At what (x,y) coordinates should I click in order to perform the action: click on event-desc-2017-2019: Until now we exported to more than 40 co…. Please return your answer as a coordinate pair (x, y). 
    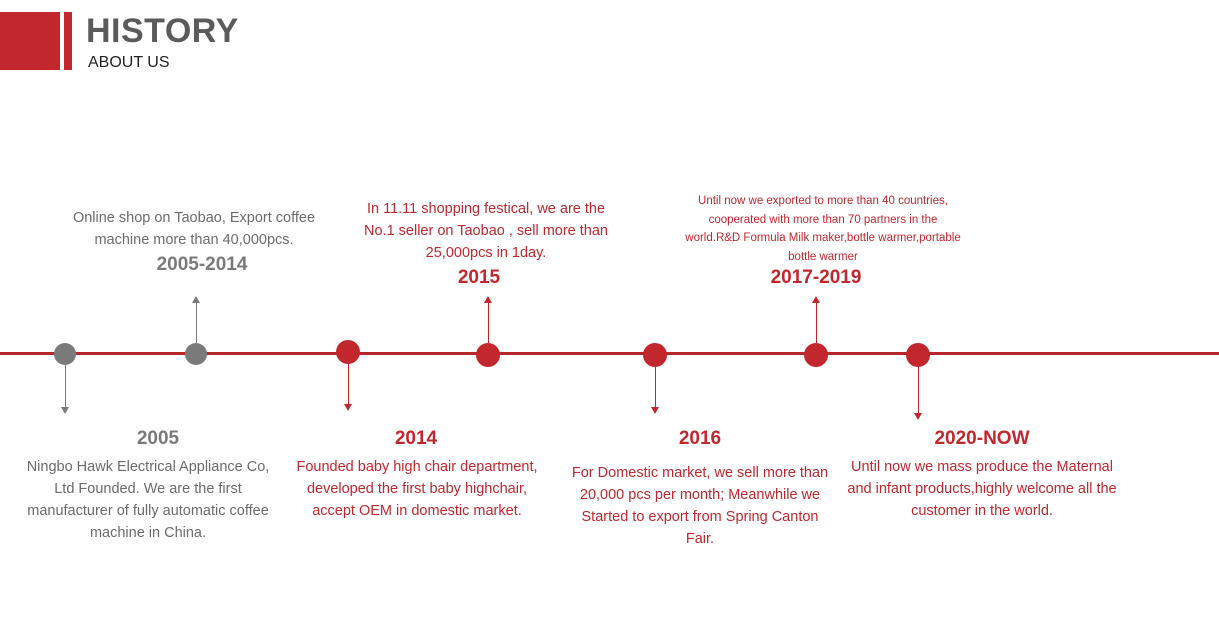
    Looking at the image, I should click on (823, 229).